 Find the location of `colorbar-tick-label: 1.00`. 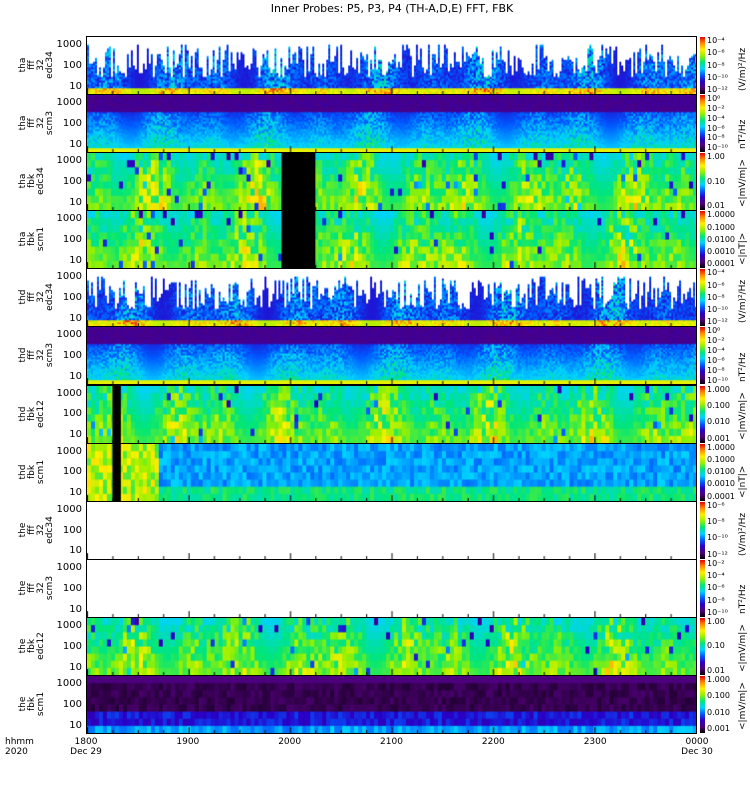

colorbar-tick-label: 1.00 is located at coordinates (716, 157).